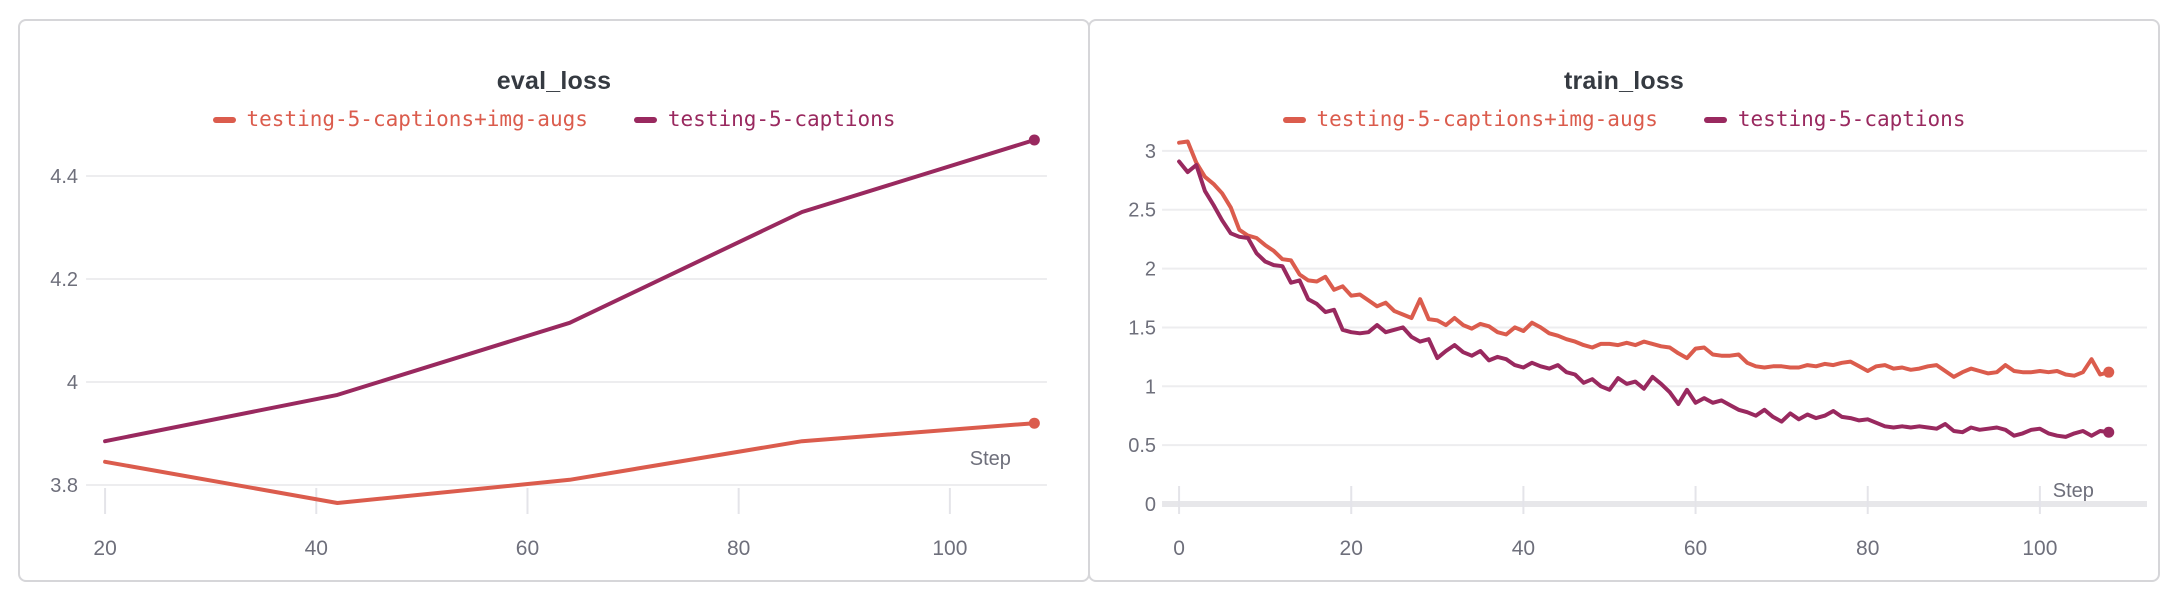  I want to click on y-tick-label: 0, so click(1150, 505).